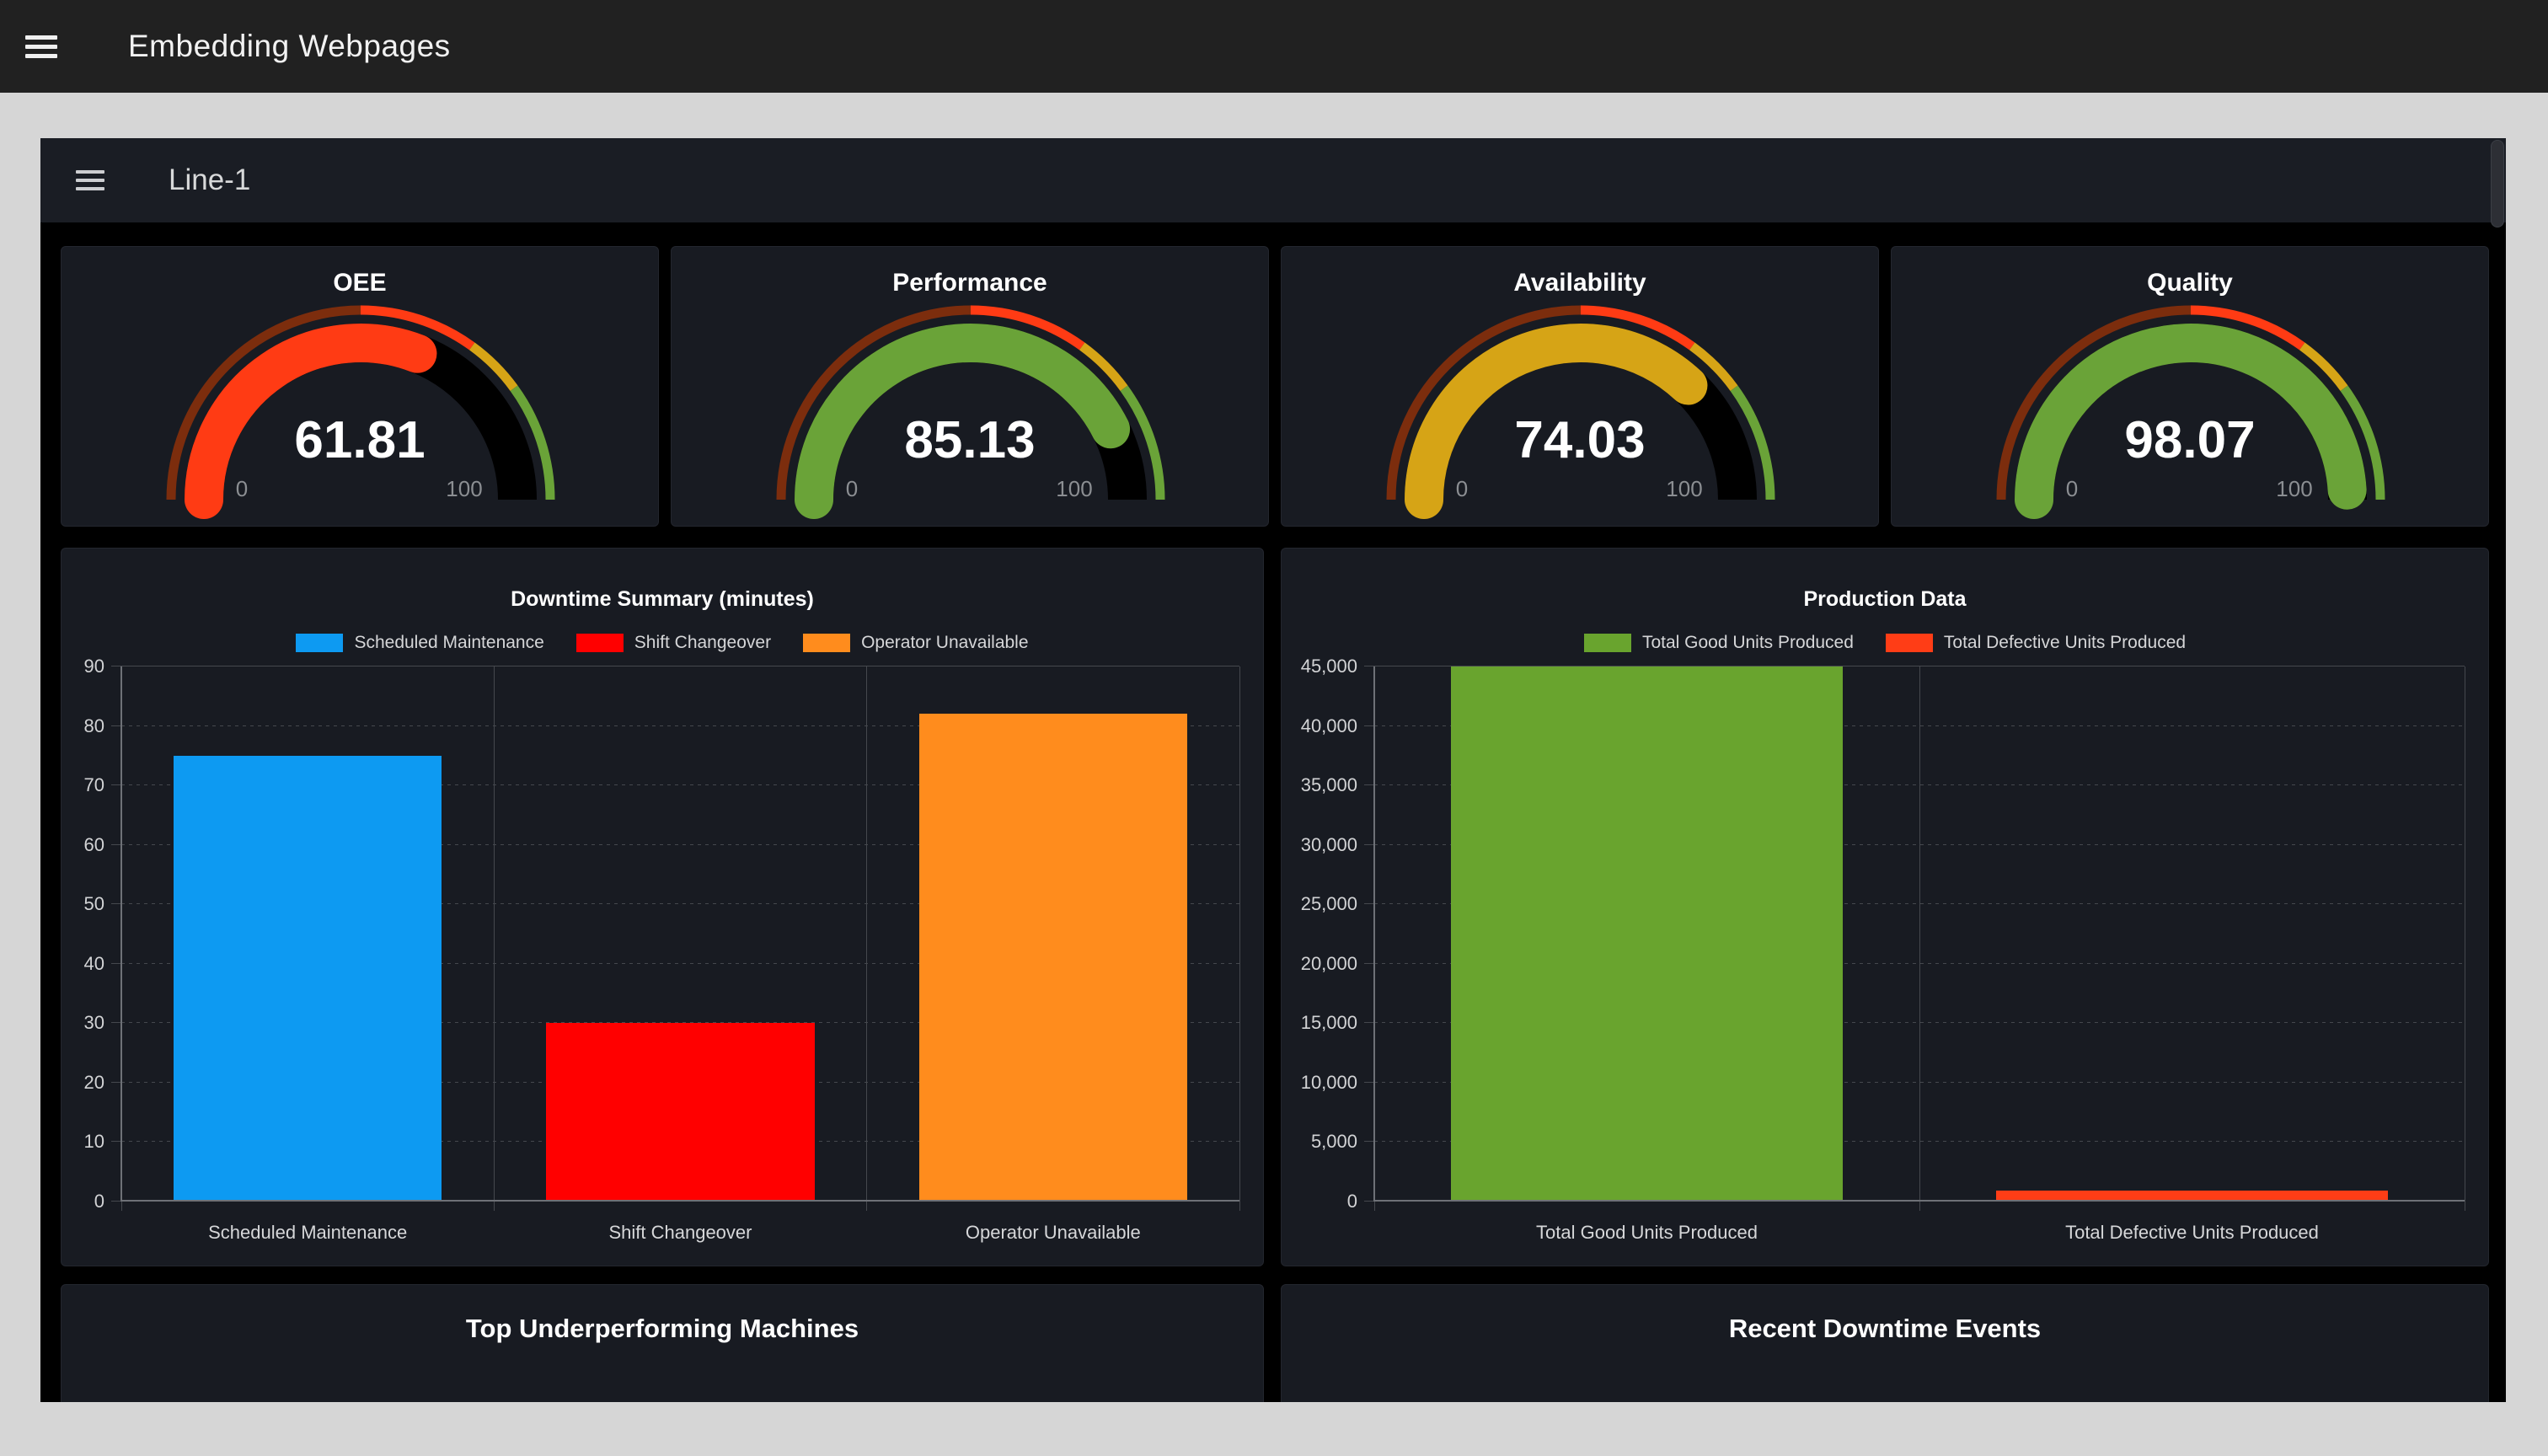 The image size is (2548, 1456). What do you see at coordinates (1328, 666) in the screenshot?
I see `y-tick-label: 45,000` at bounding box center [1328, 666].